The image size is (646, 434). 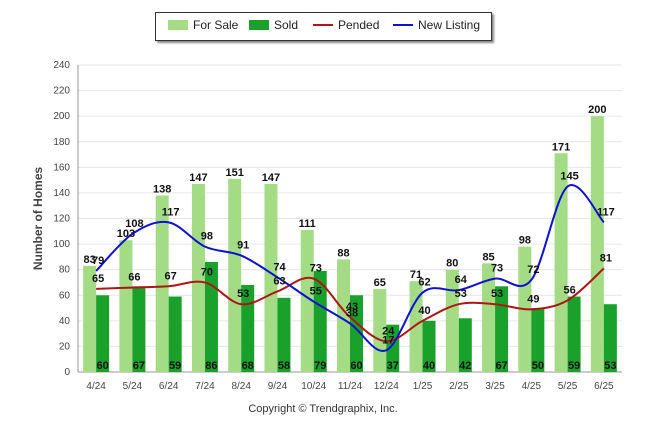 I want to click on label-sold: 50, so click(x=538, y=366).